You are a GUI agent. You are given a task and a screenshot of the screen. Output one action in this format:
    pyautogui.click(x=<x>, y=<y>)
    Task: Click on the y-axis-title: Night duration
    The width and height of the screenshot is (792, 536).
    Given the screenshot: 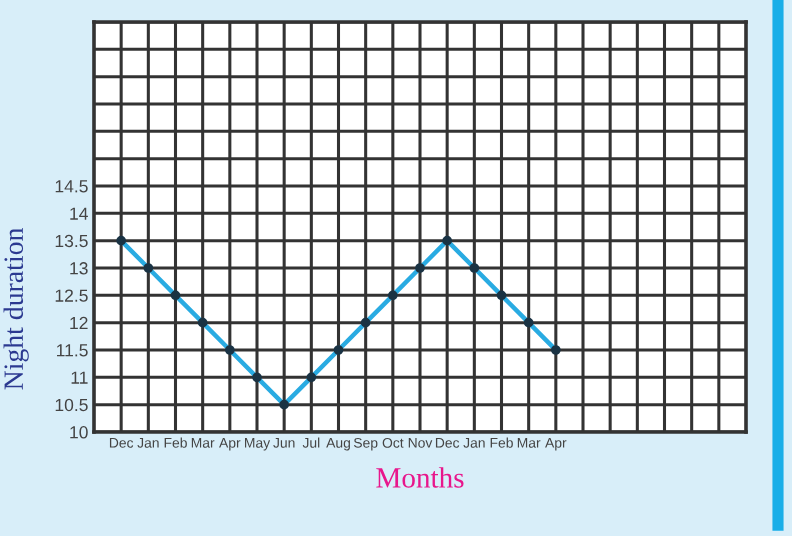 What is the action you would take?
    pyautogui.click(x=16, y=309)
    